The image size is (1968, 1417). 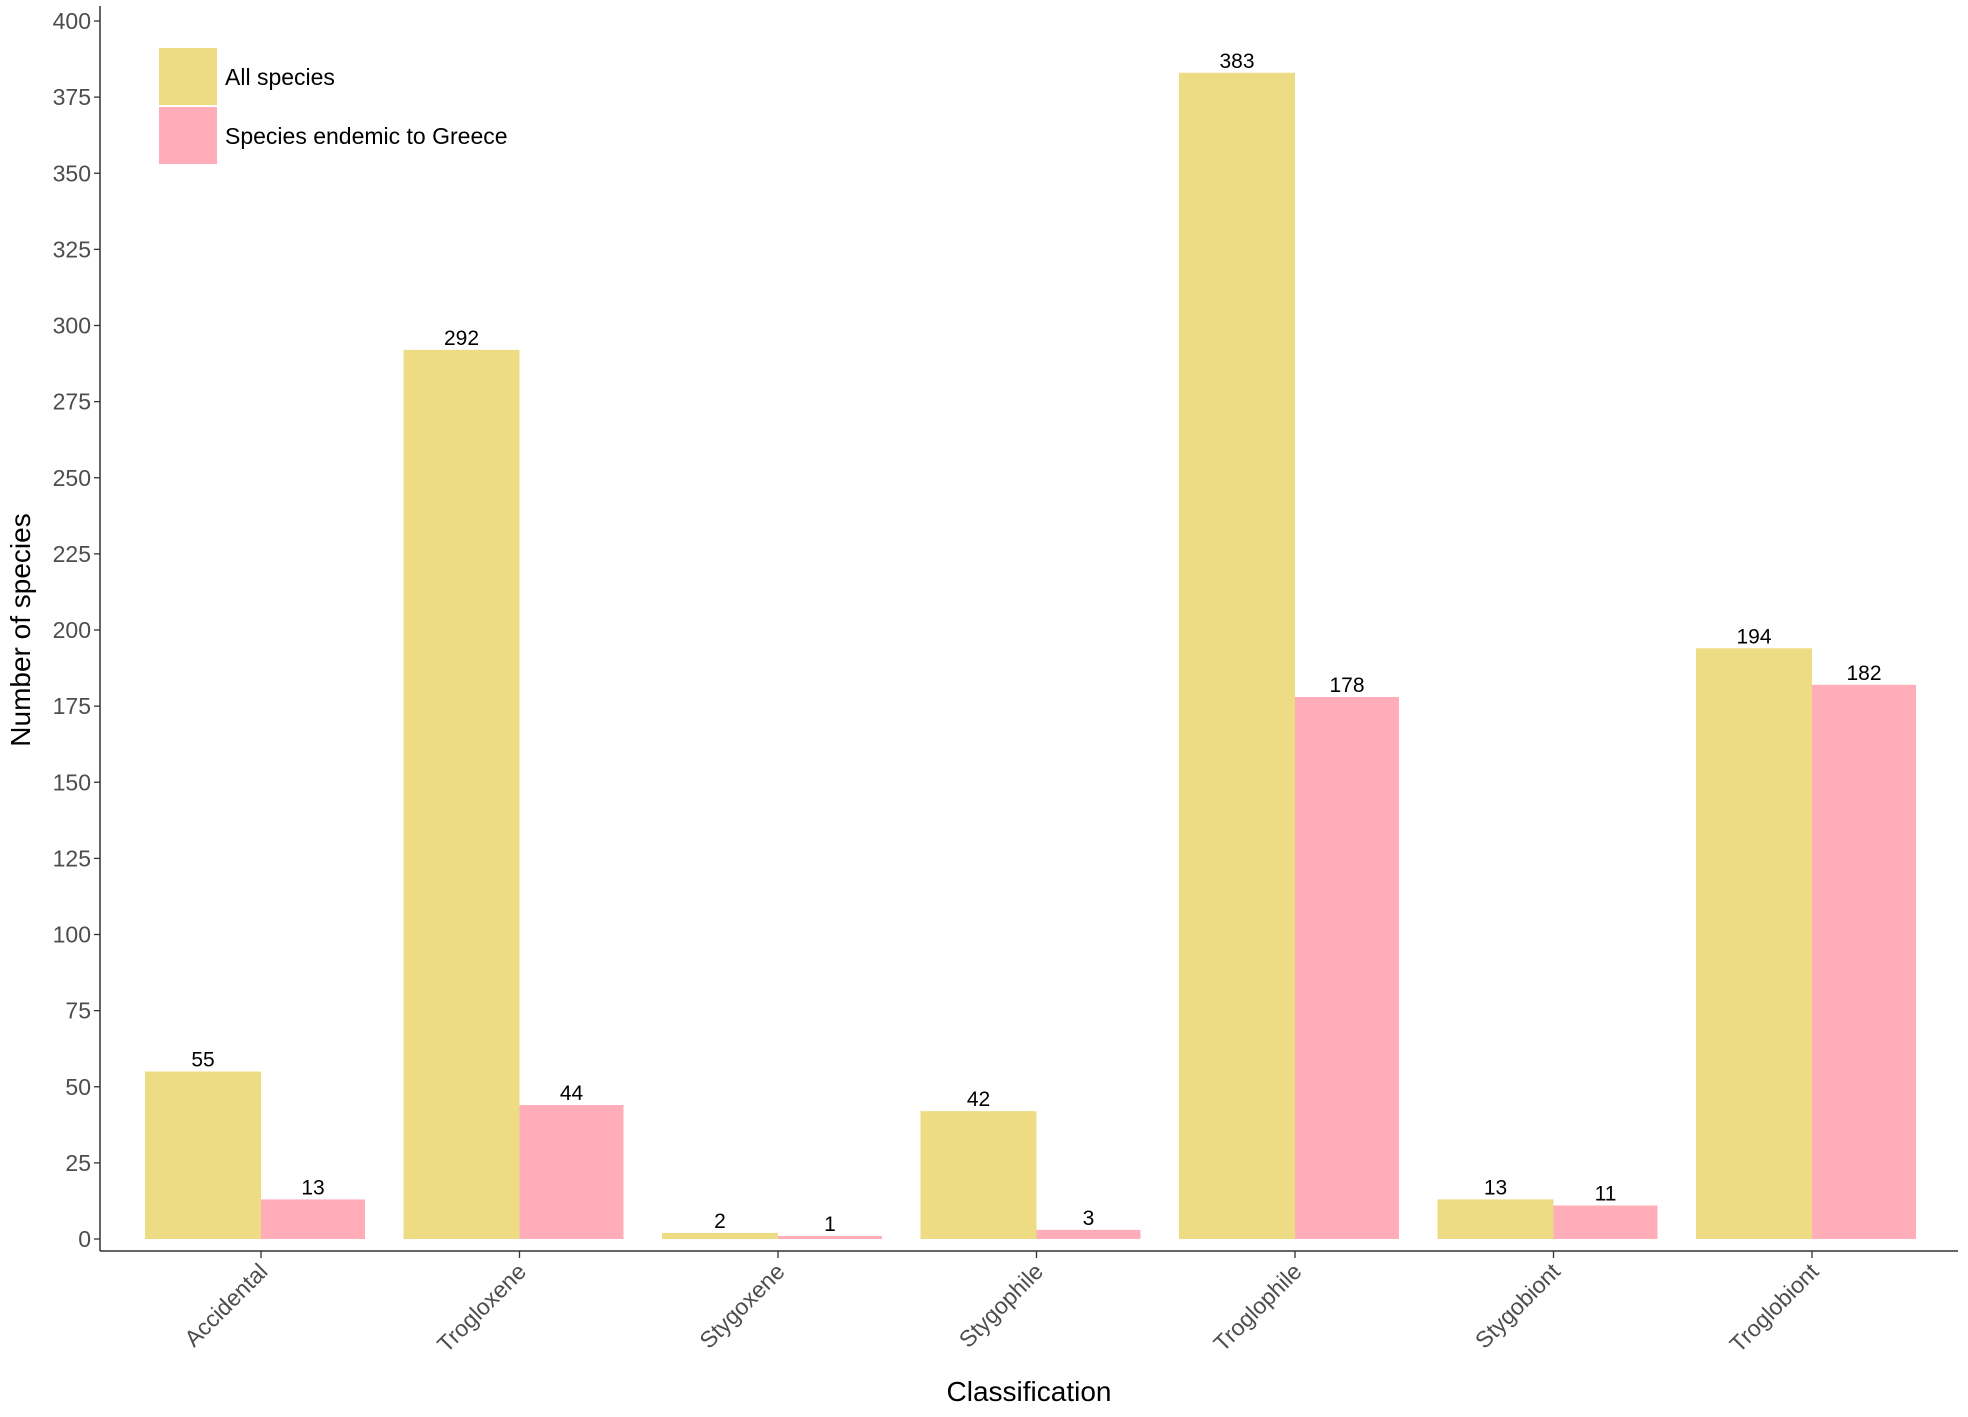 I want to click on legend-label: Species endemic to Greece, so click(x=366, y=136).